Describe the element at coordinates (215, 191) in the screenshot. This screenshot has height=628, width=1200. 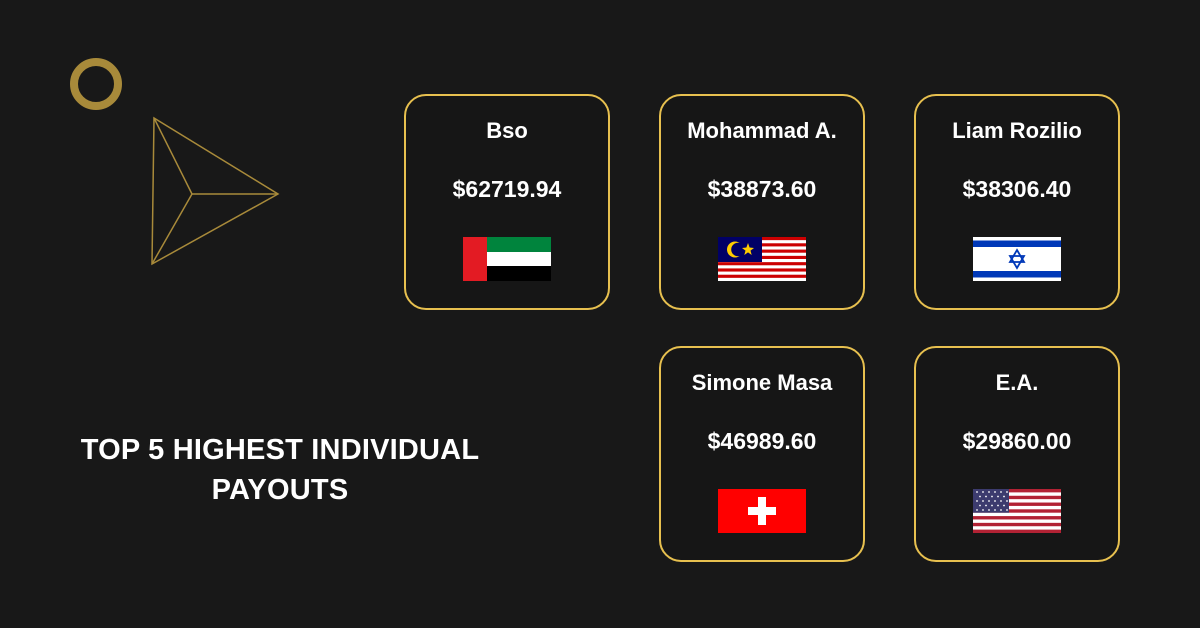
I see `triangle-decoration-icon` at that location.